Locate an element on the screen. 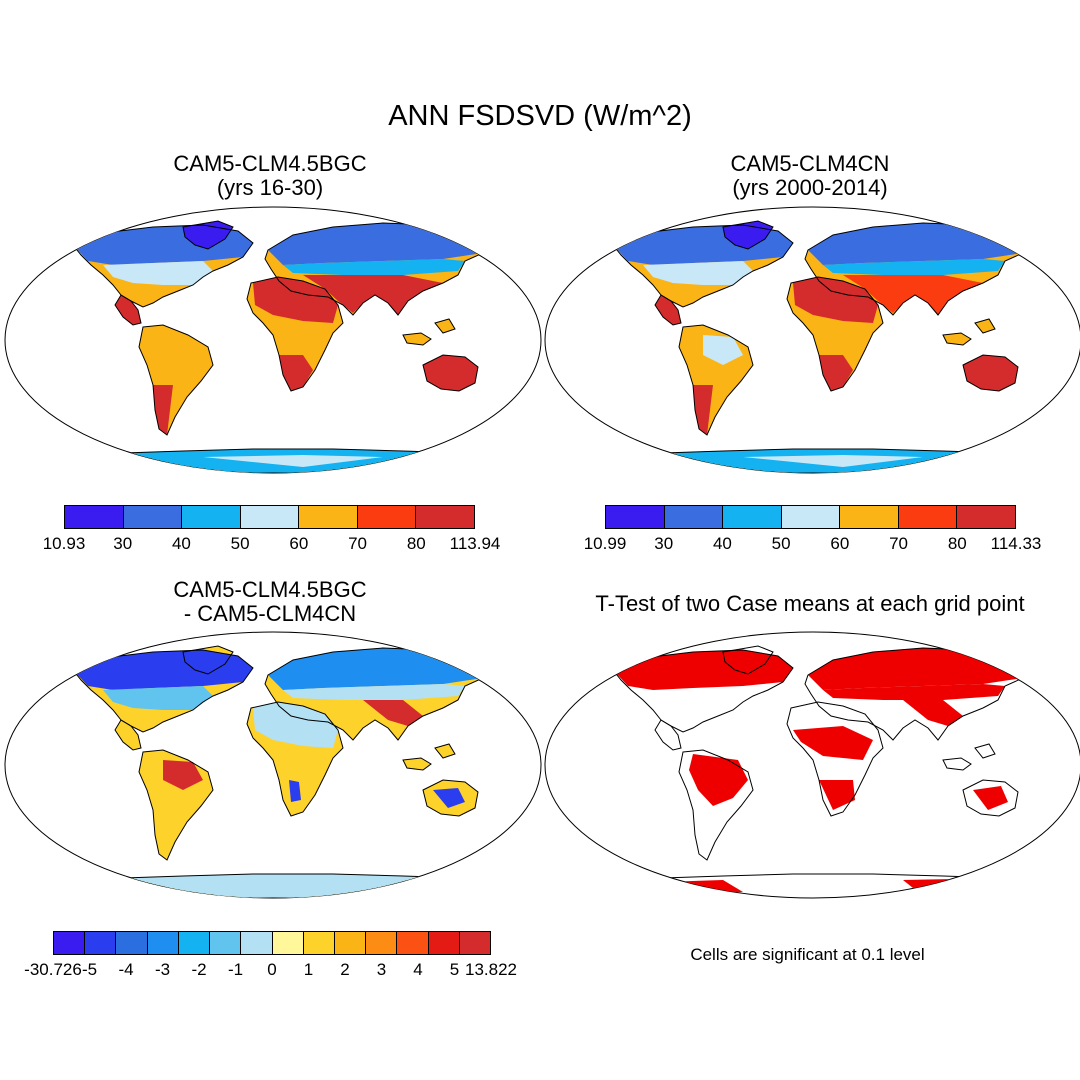 Image resolution: width=1080 pixels, height=1080 pixels. figure-title: ANN FSDSVD (W/m^2) is located at coordinates (540, 116).